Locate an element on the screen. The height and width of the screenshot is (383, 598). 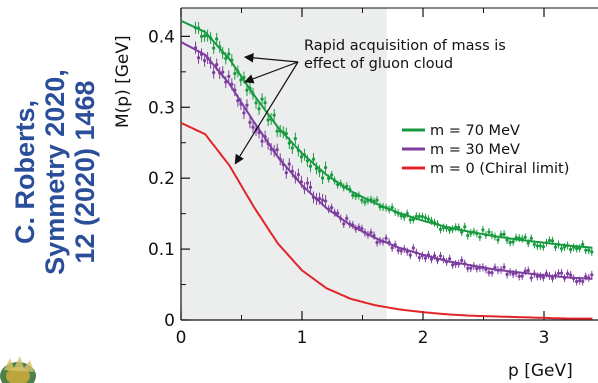
y-tick-label: 0.4 is located at coordinates (161, 37).